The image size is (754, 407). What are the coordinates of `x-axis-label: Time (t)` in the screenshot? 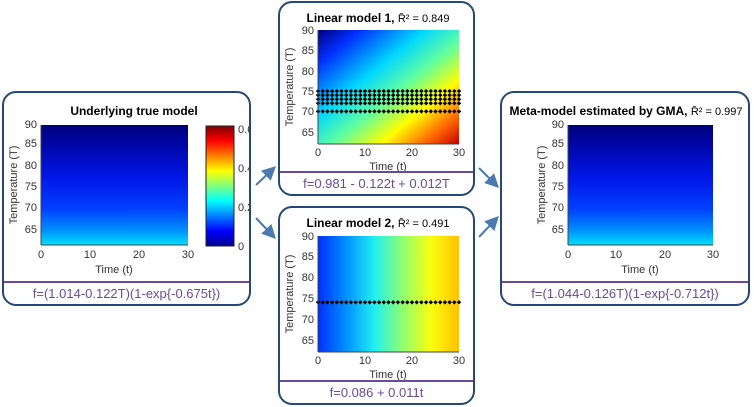 It's located at (639, 270).